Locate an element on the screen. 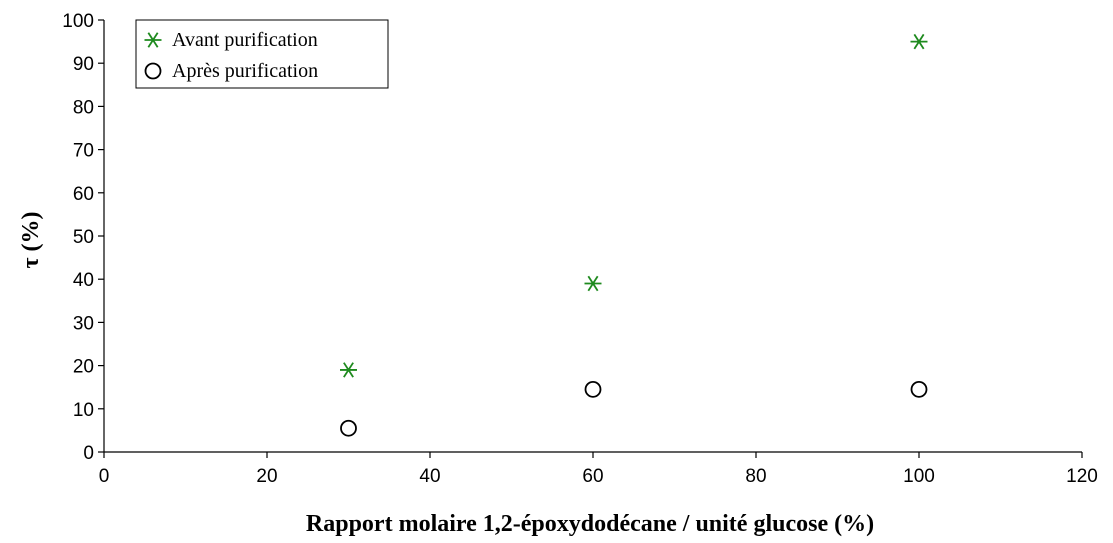 Image resolution: width=1113 pixels, height=543 pixels. x-tick-label: 120 is located at coordinates (1082, 476).